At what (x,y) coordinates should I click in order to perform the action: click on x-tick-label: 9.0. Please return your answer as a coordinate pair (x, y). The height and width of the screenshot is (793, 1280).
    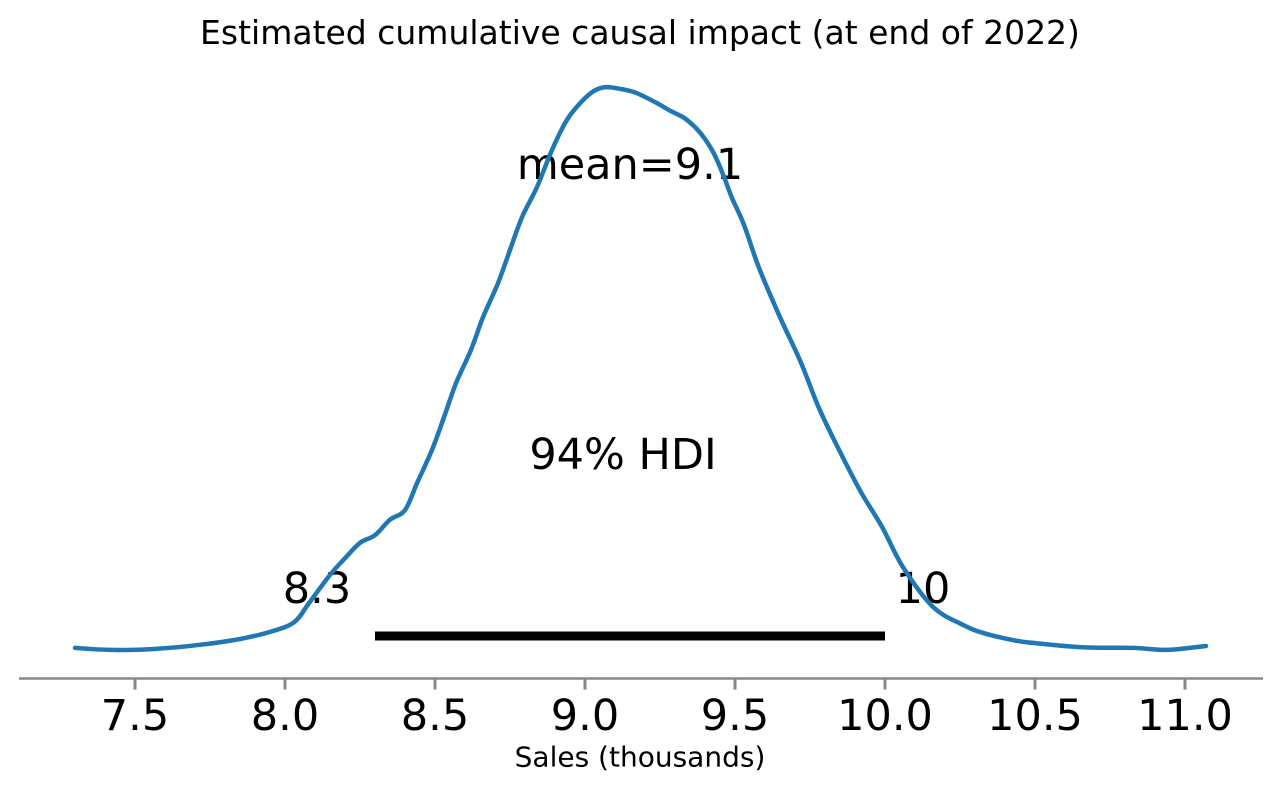
    Looking at the image, I should click on (585, 716).